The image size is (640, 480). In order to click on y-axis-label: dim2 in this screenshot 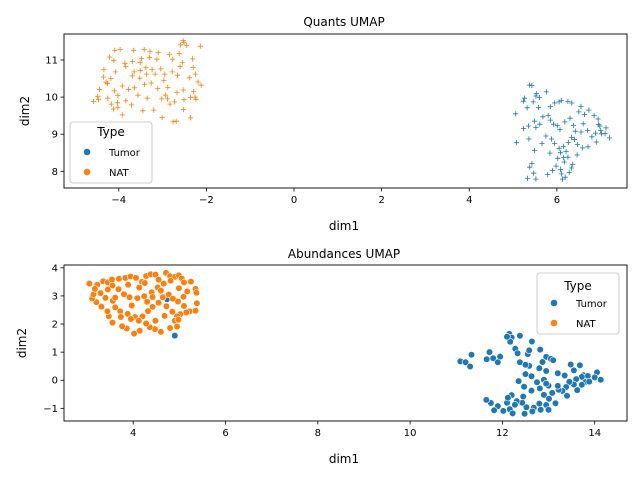, I will do `click(22, 343)`.